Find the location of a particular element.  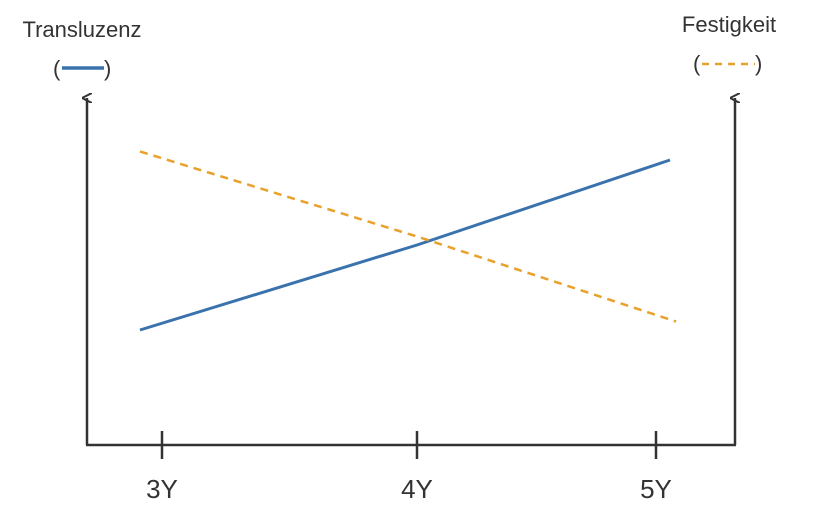

x-tick-label: 3Y is located at coordinates (162, 489).